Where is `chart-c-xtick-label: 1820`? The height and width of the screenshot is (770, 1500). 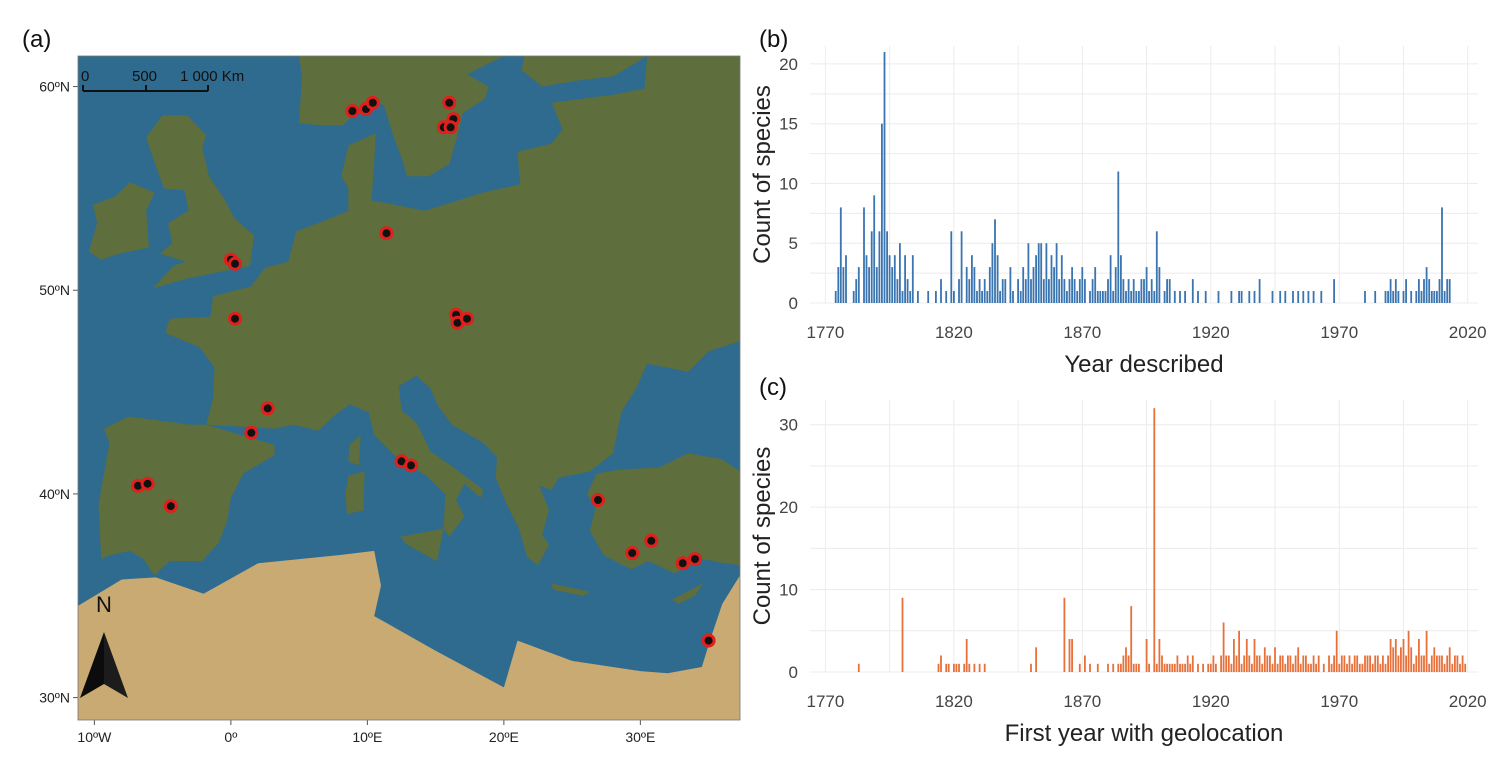
chart-c-xtick-label: 1820 is located at coordinates (954, 701).